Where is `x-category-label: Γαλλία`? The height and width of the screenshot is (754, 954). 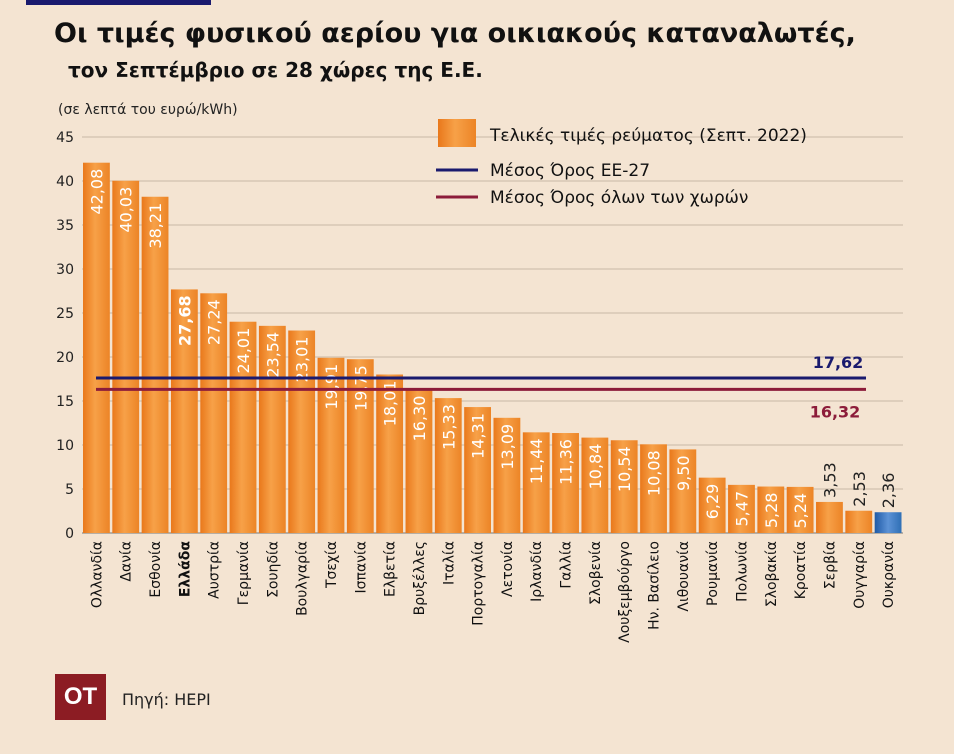
x-category-label: Γαλλία is located at coordinates (567, 565).